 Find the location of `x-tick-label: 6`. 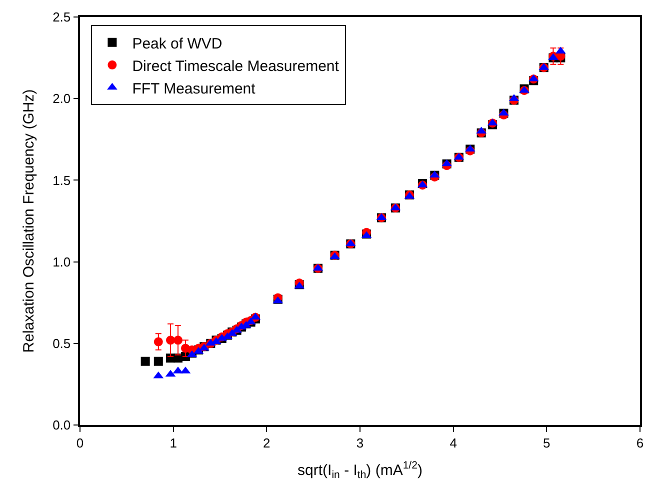

x-tick-label: 6 is located at coordinates (640, 442).